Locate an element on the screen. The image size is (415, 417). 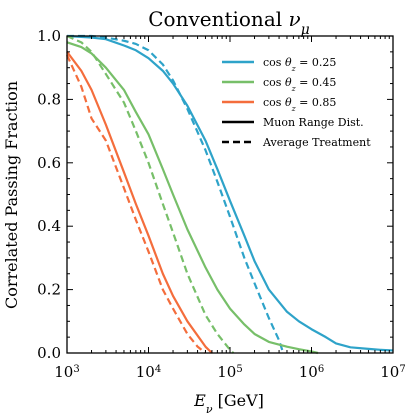
y-tick-label: 0.6 is located at coordinates (49, 163).